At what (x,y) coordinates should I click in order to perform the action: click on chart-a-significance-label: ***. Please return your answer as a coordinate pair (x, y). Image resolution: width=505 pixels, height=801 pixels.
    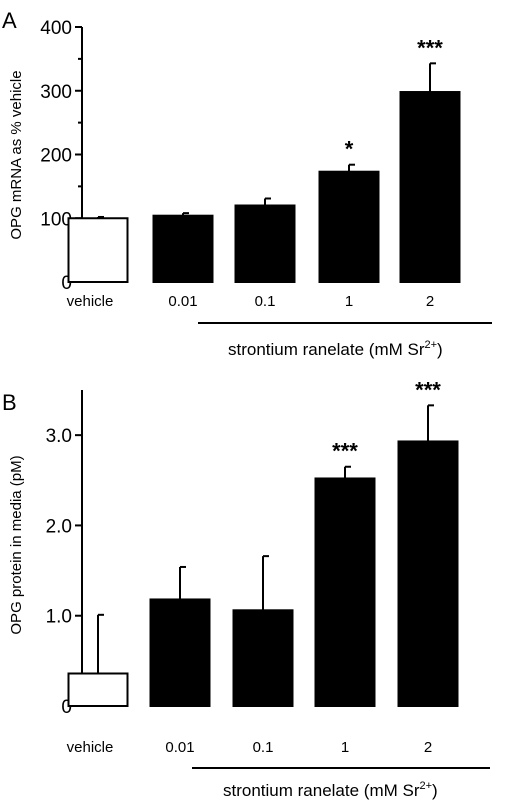
    Looking at the image, I should click on (430, 47).